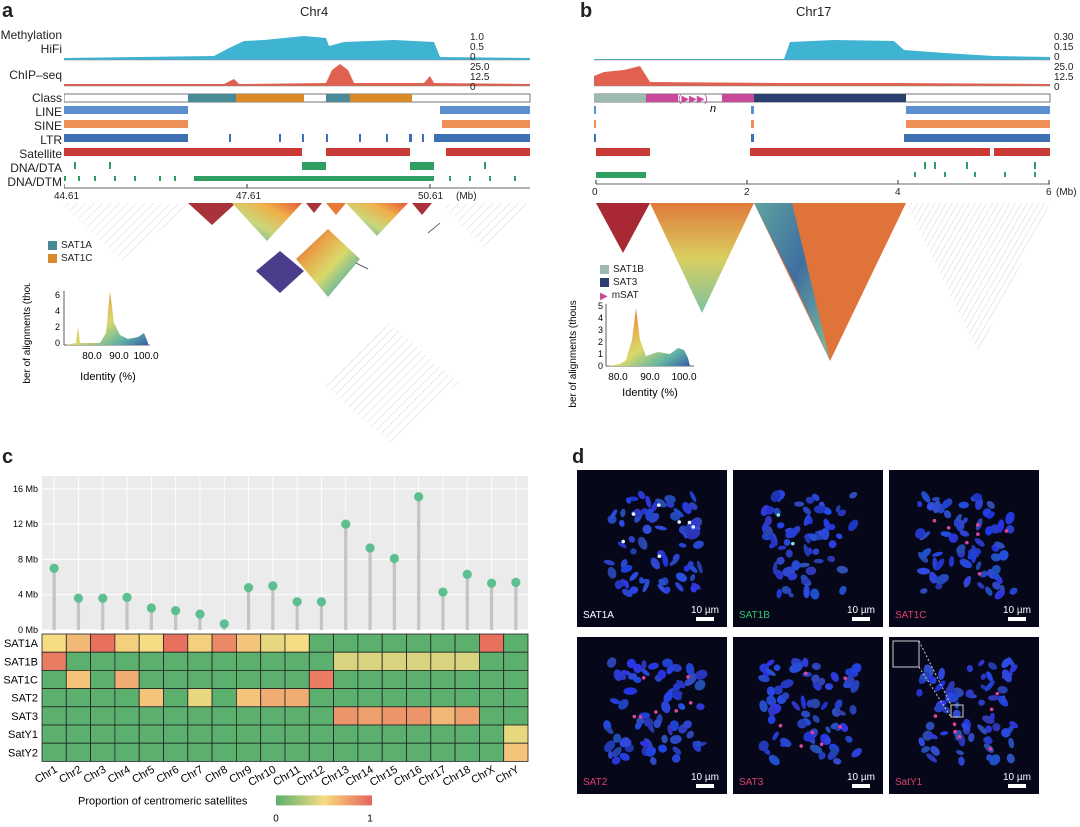  I want to click on heatmap-row-label: SAT2, so click(24, 699).